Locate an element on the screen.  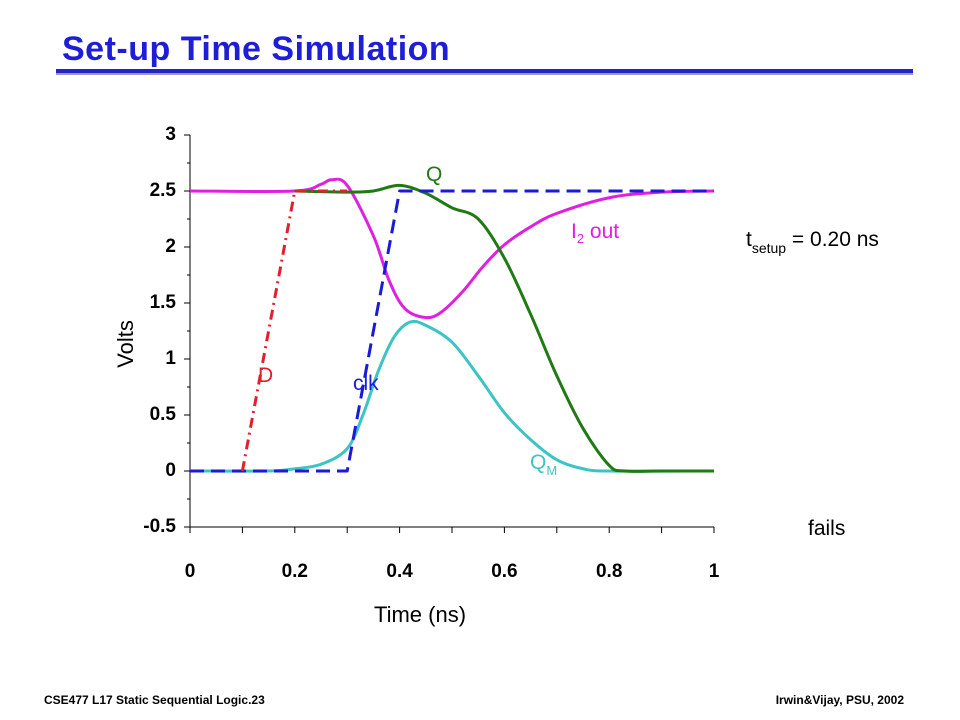
y-tick-label: 2.5 is located at coordinates (163, 190).